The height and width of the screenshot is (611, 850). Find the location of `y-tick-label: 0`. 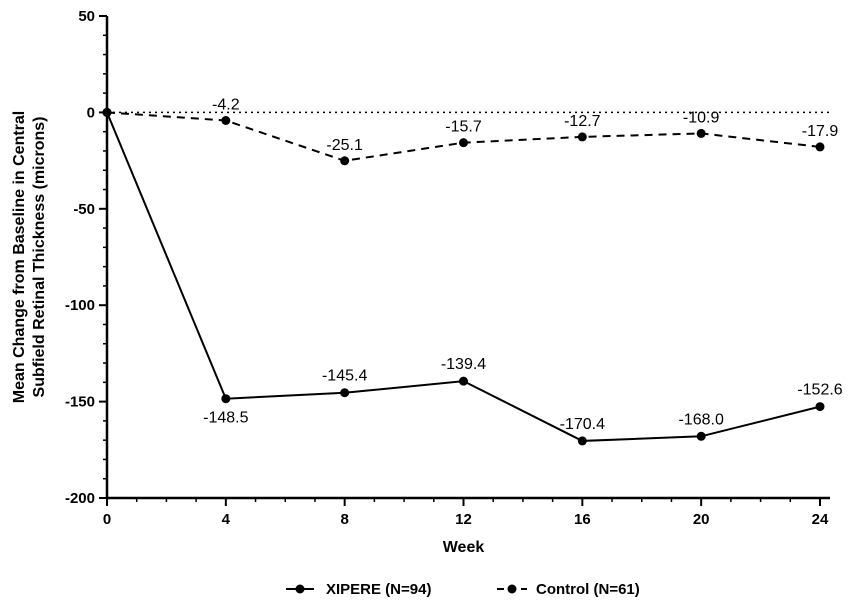

y-tick-label: 0 is located at coordinates (91, 112).